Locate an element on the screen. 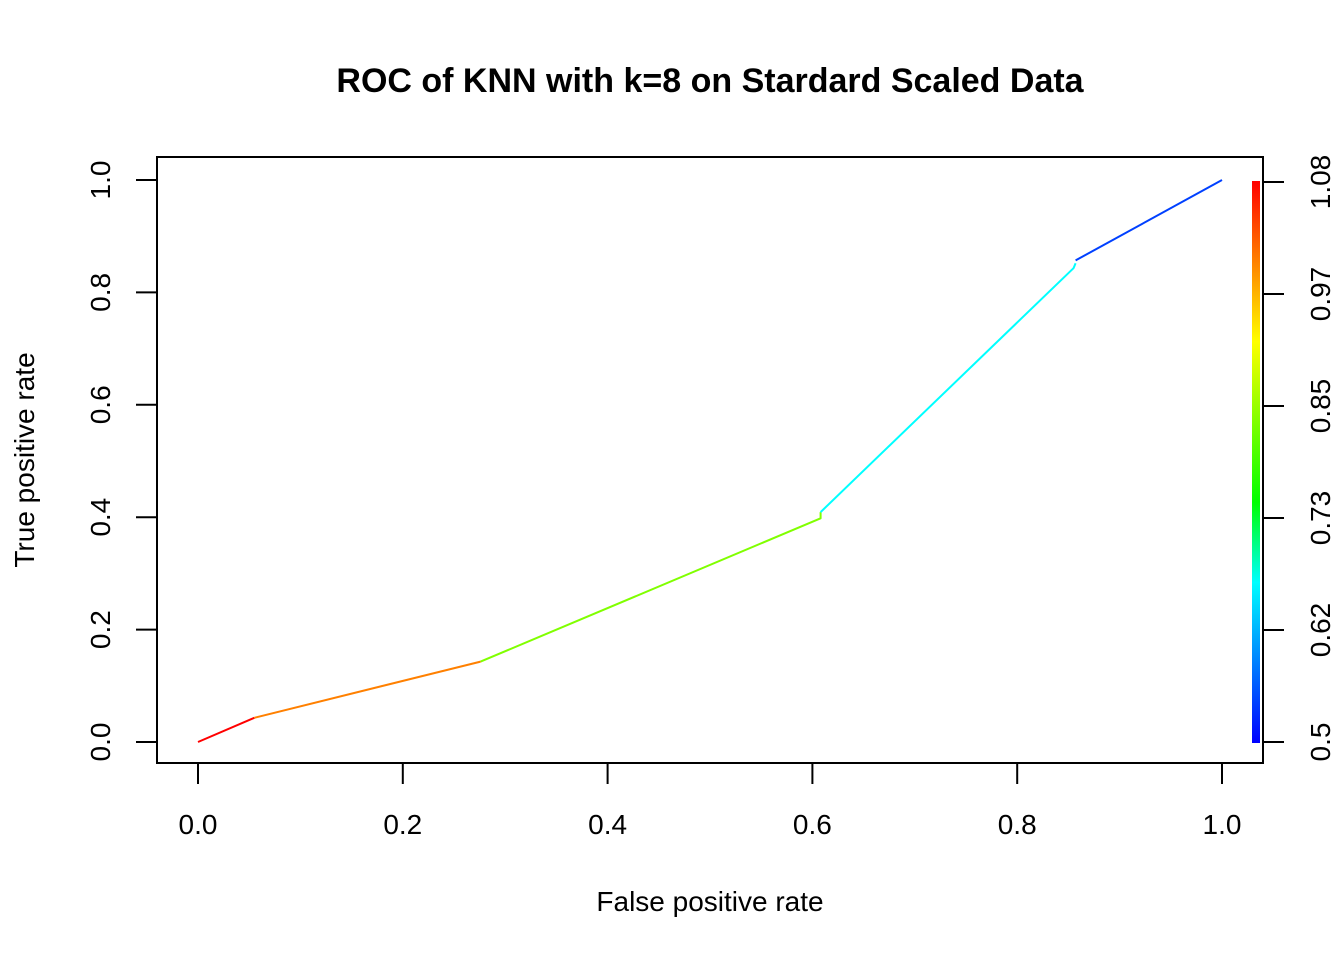  colorbar-tick-label: 0.73 is located at coordinates (1320, 518).